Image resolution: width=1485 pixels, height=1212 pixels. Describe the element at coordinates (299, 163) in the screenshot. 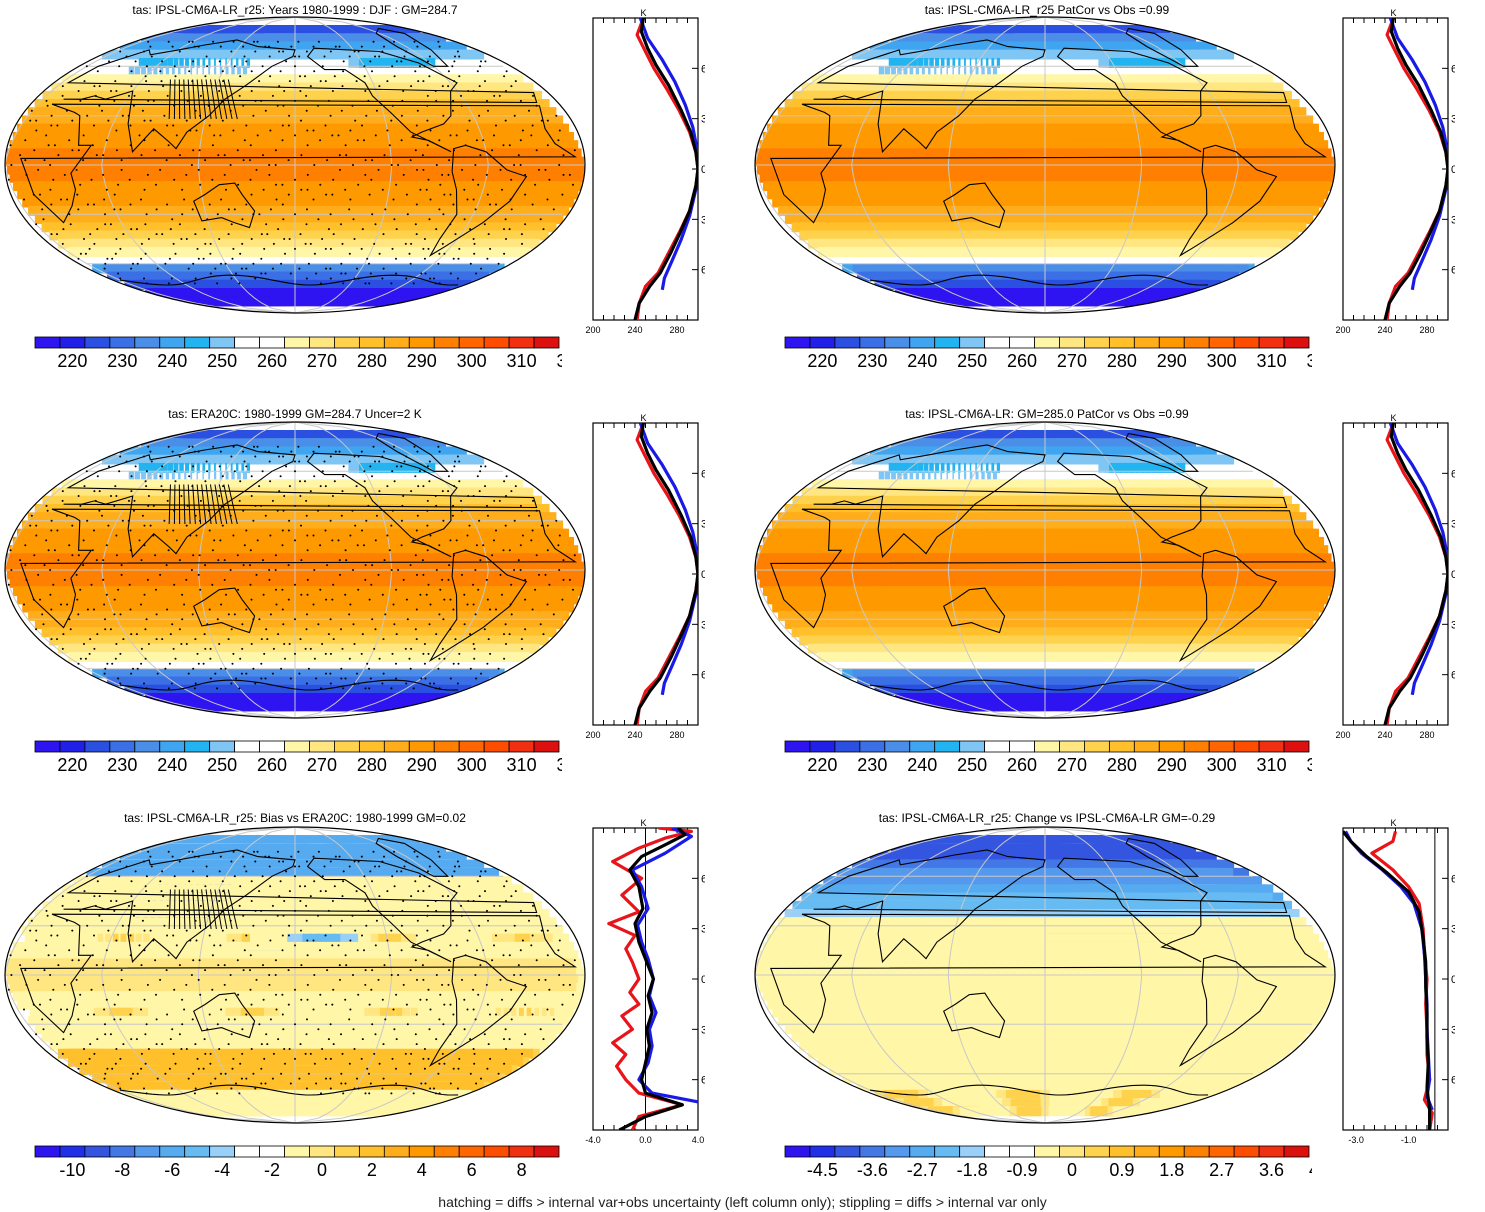

I see `coastline` at that location.